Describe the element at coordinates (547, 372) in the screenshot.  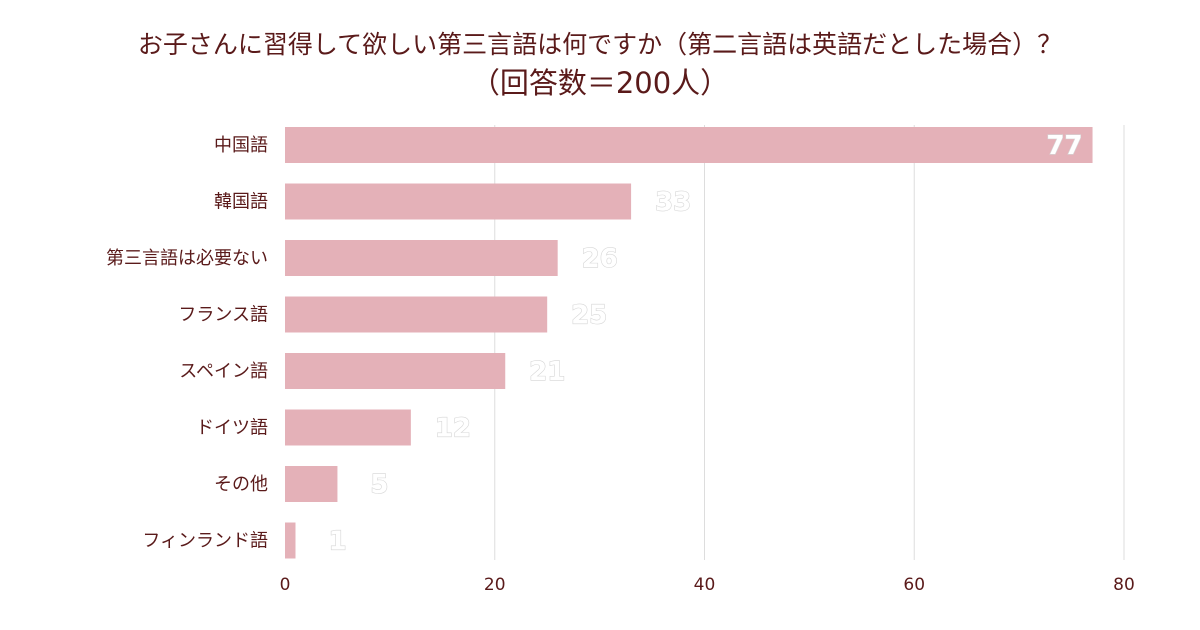
I see `data-label: 21` at that location.